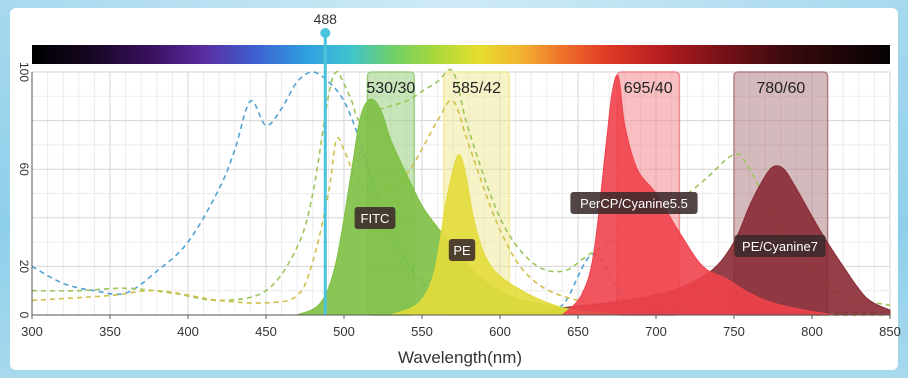 The image size is (908, 378). Describe the element at coordinates (326, 19) in the screenshot. I see `laser-label: 488` at that location.